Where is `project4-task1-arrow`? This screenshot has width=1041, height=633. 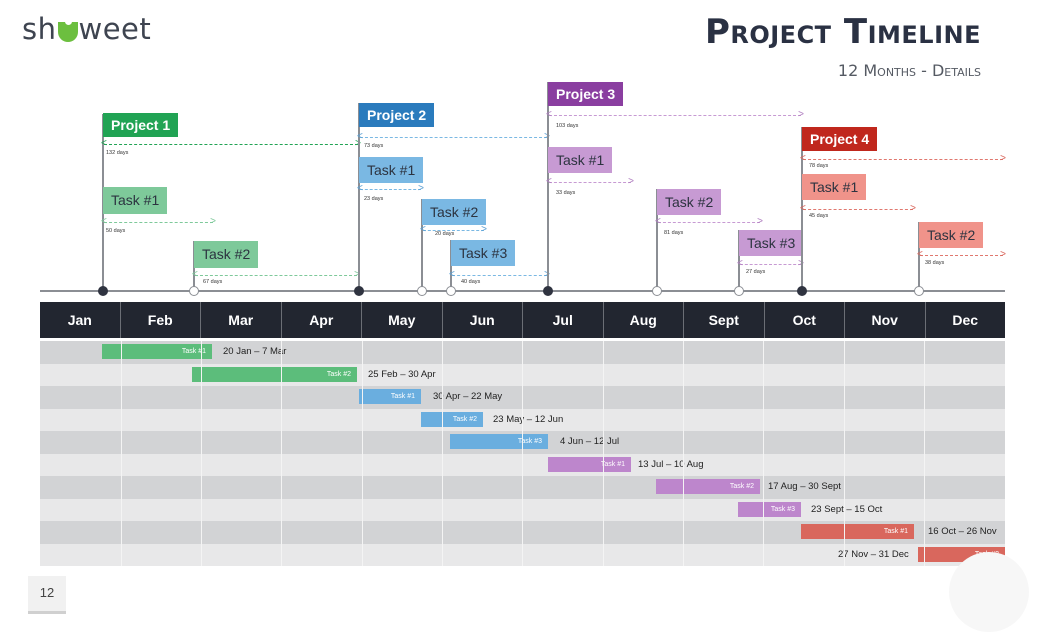
project4-task1-arrow is located at coordinates (858, 209).